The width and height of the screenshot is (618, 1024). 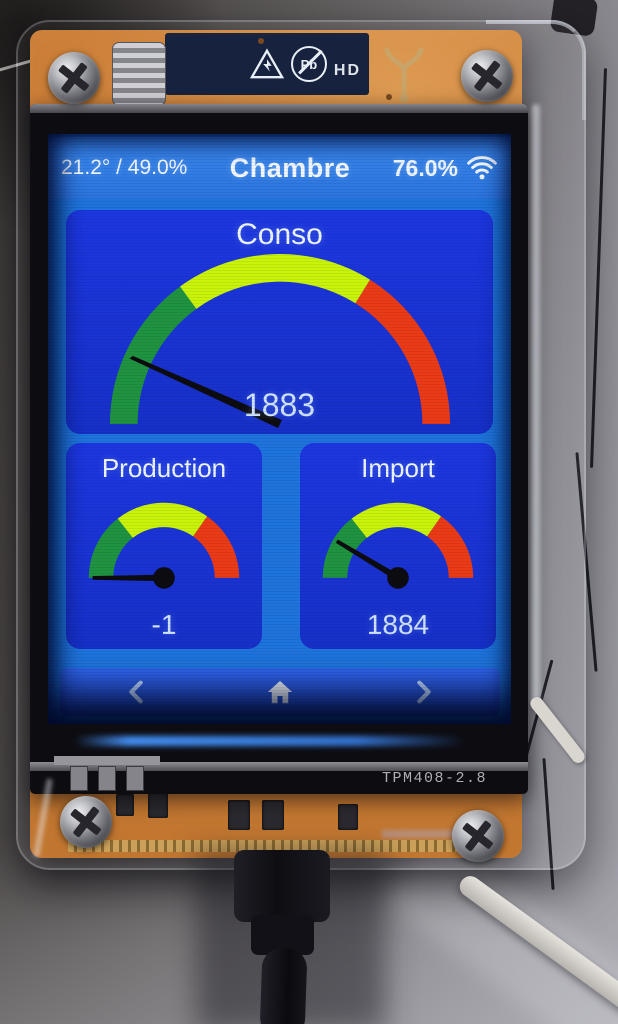 I want to click on production-gauge, so click(x=164, y=545).